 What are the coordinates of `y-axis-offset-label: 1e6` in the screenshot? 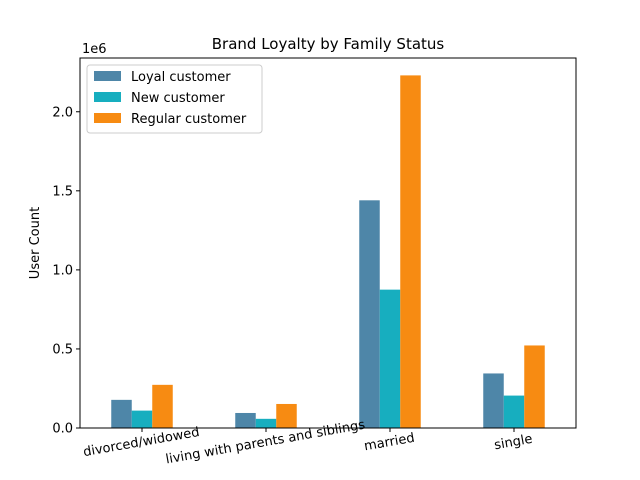 It's located at (94, 49).